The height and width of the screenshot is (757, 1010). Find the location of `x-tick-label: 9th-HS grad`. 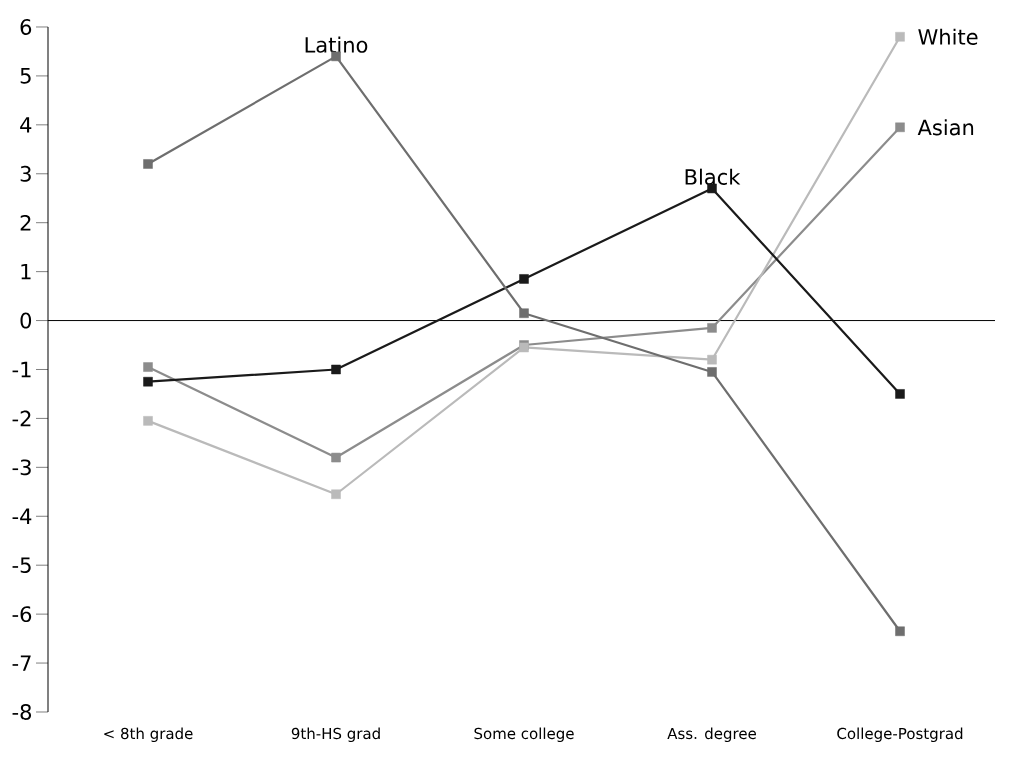

x-tick-label: 9th-HS grad is located at coordinates (335, 735).